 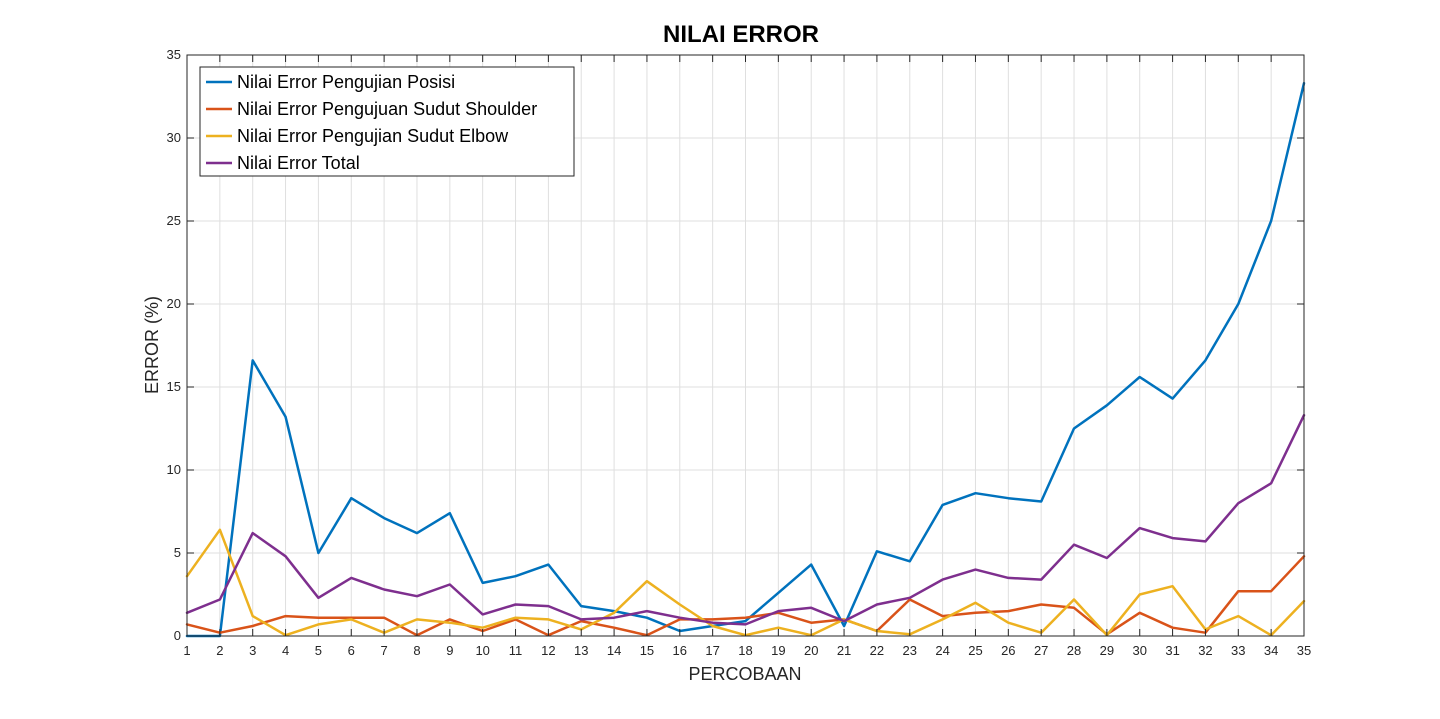 What do you see at coordinates (1205, 650) in the screenshot?
I see `x-tick-label: 32` at bounding box center [1205, 650].